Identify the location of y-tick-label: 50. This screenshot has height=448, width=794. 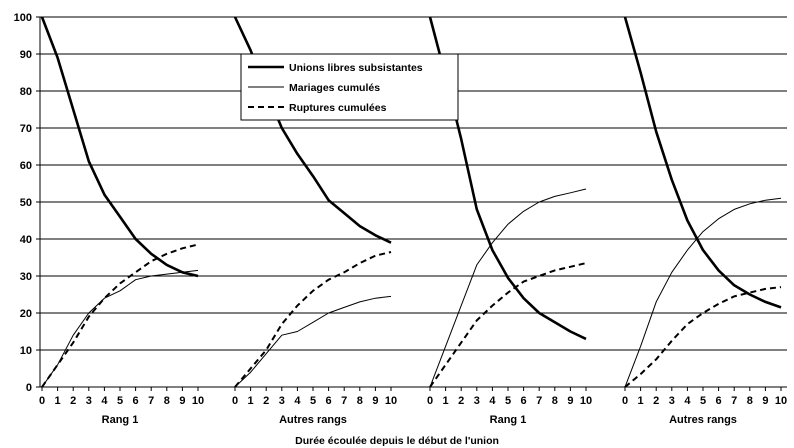
(26, 203).